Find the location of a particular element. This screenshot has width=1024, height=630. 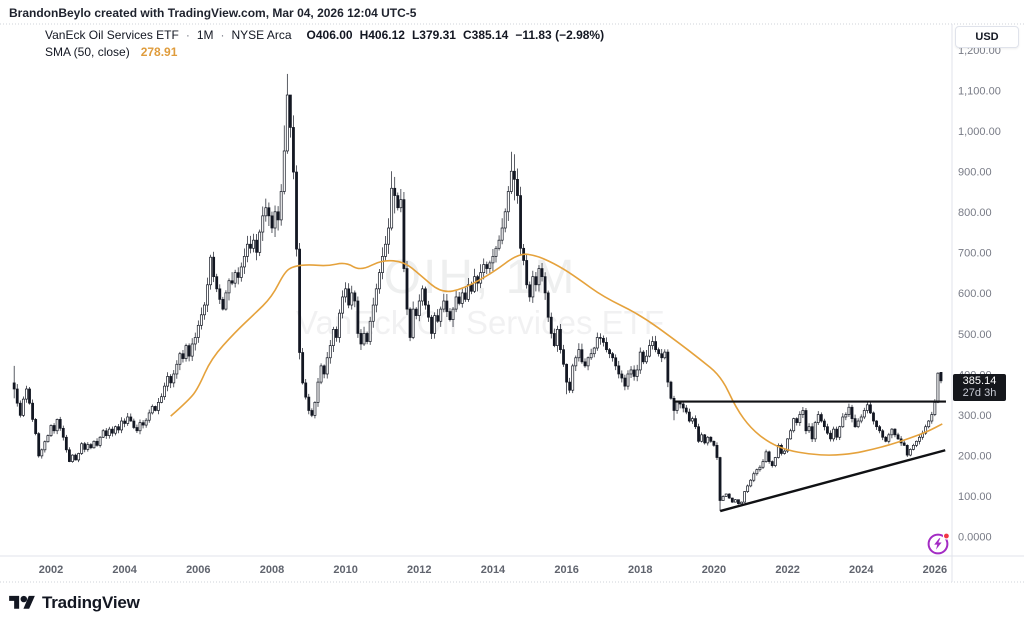

sma-label: SMA (50, close) is located at coordinates (87, 52).